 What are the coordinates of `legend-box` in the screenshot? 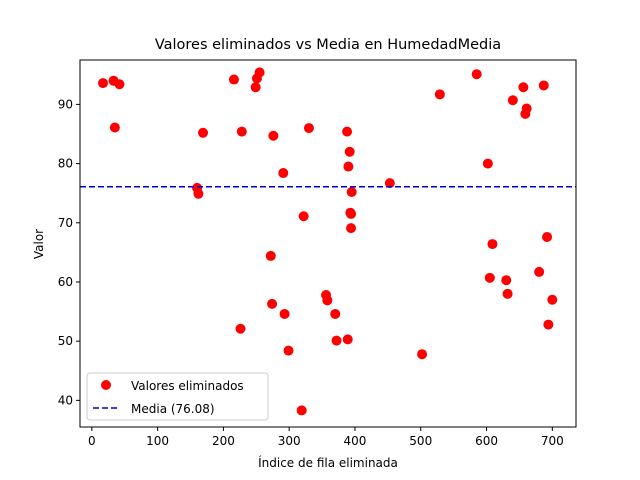 It's located at (177, 396).